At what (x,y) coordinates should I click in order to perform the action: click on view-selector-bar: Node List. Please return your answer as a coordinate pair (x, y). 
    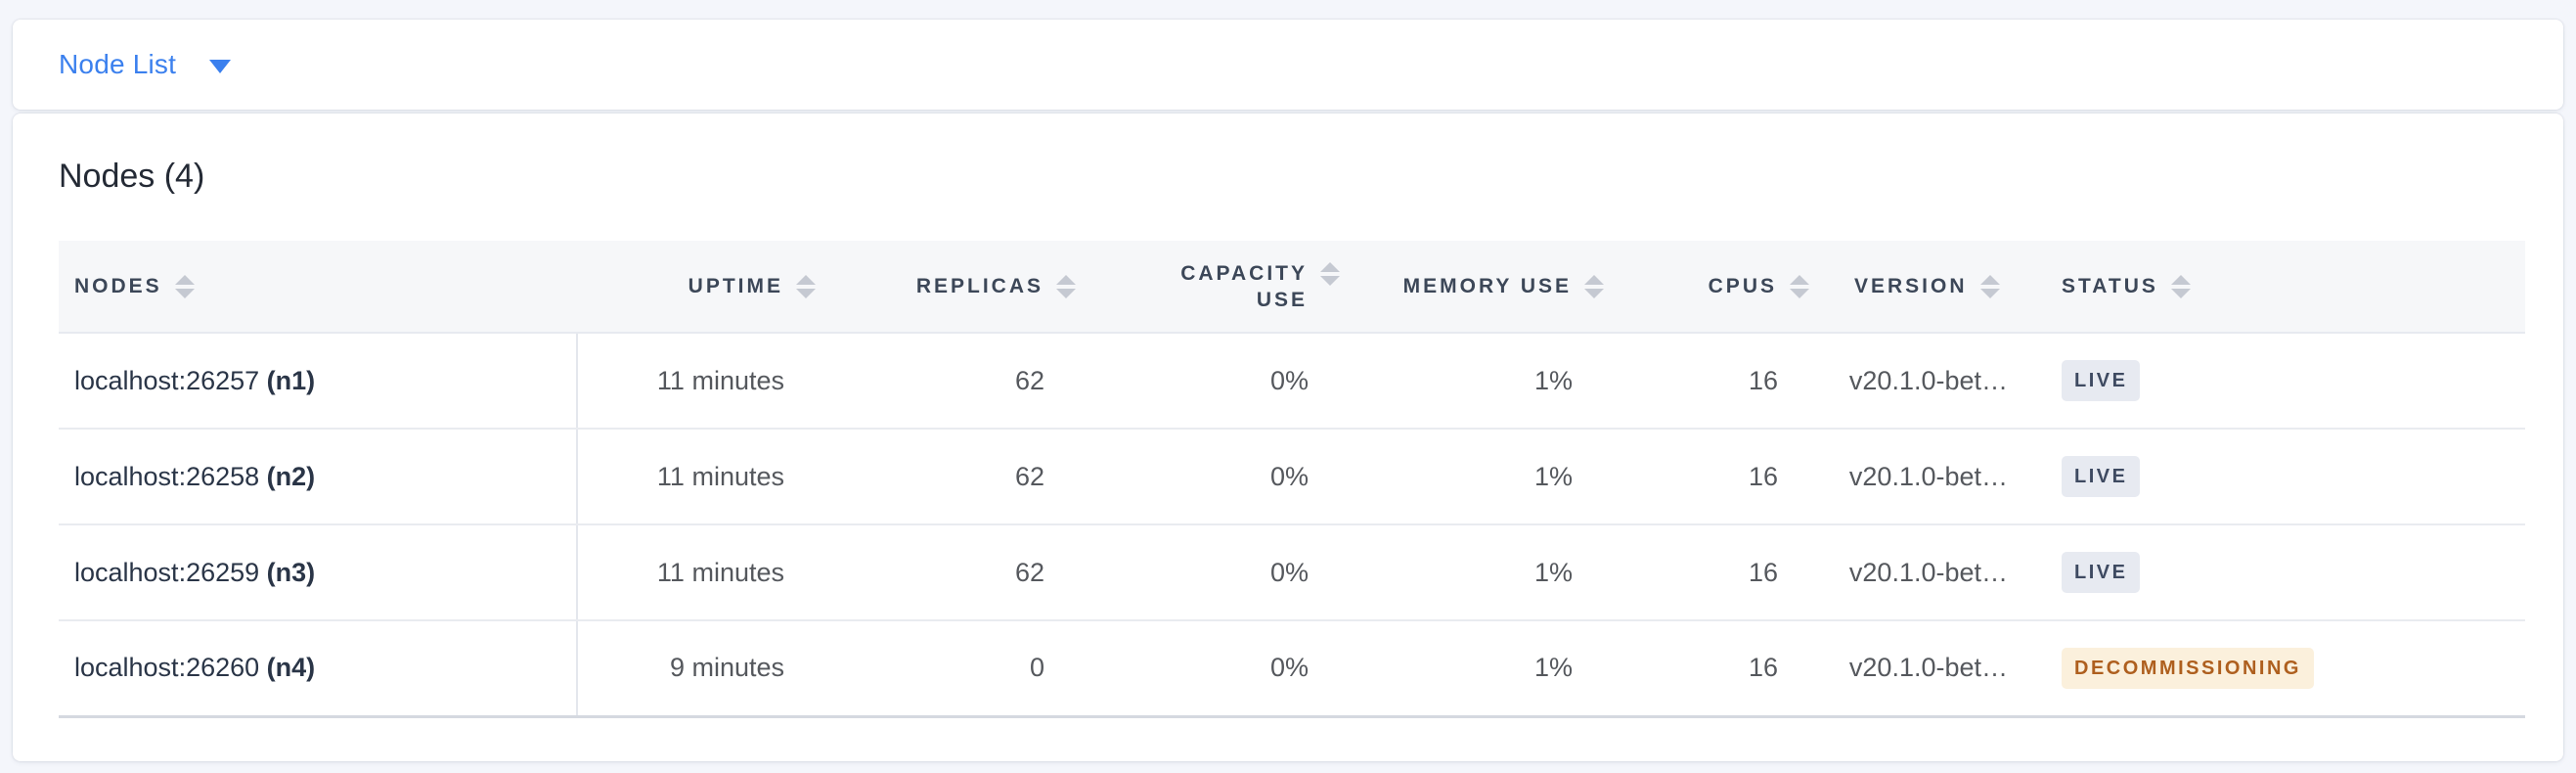
    Looking at the image, I should click on (1288, 65).